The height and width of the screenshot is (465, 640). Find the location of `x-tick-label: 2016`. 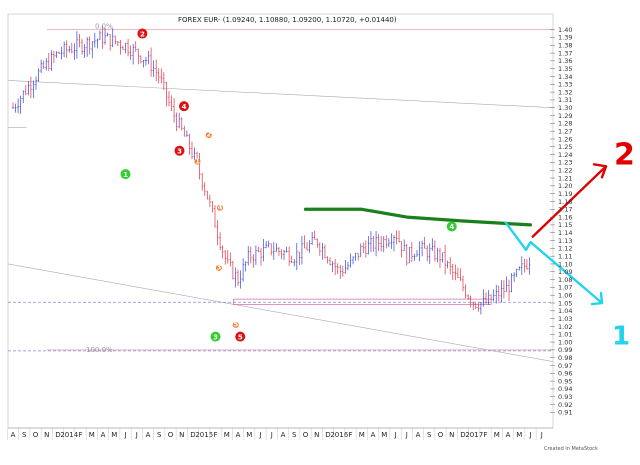

x-tick-label: 2016 is located at coordinates (339, 435).